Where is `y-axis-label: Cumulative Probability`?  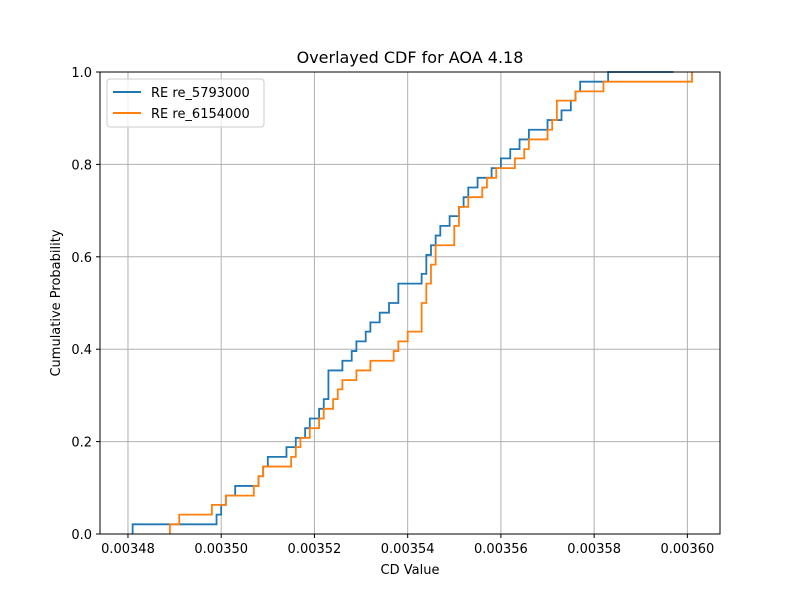
y-axis-label: Cumulative Probability is located at coordinates (56, 302).